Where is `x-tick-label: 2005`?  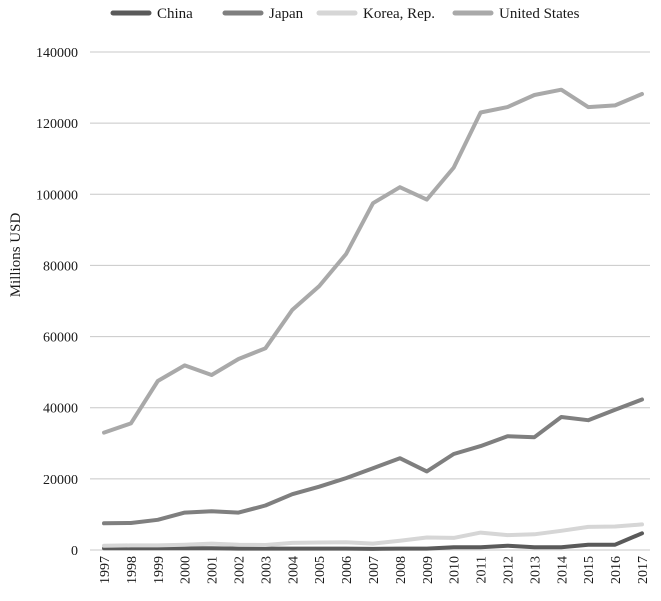 x-tick-label: 2005 is located at coordinates (320, 570).